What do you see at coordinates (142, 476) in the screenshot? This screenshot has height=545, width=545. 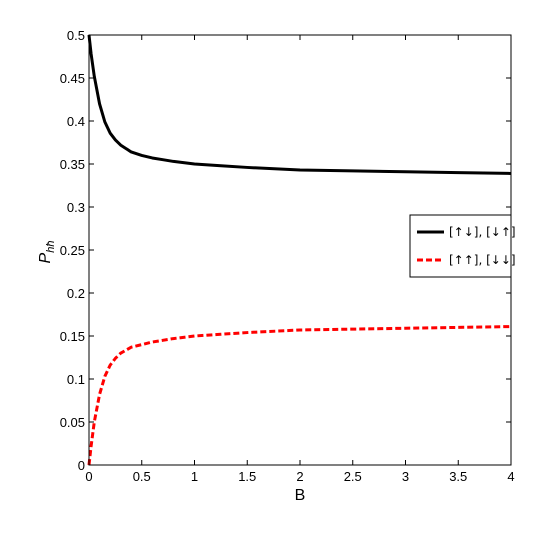 I see `x-tick-label: 0.5` at bounding box center [142, 476].